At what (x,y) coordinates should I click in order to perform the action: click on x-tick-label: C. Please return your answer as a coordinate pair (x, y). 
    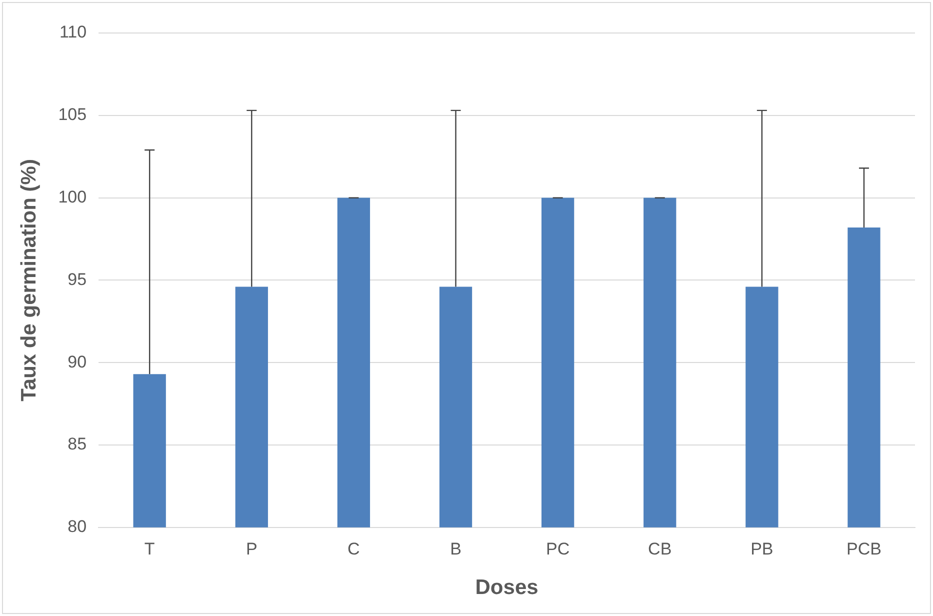
    Looking at the image, I should click on (354, 548).